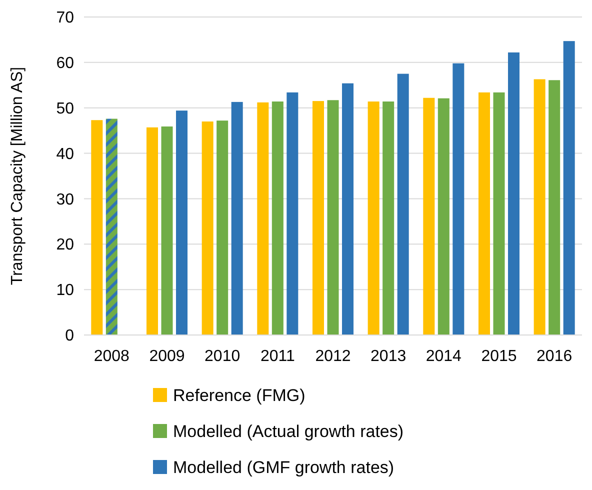 The image size is (592, 490). I want to click on x-tick-label: 2015, so click(499, 356).